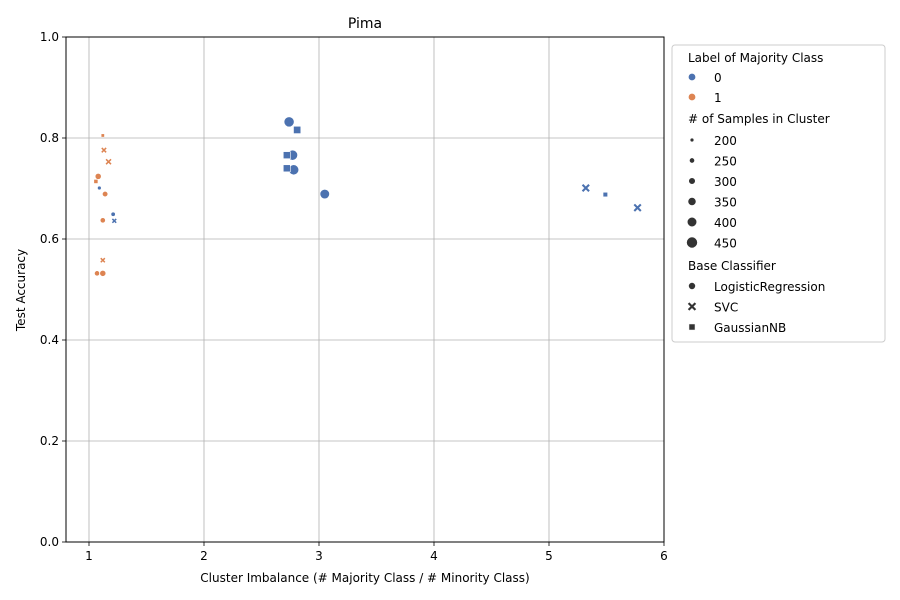  What do you see at coordinates (21, 290) in the screenshot?
I see `y-axis-label: Test Accuracy` at bounding box center [21, 290].